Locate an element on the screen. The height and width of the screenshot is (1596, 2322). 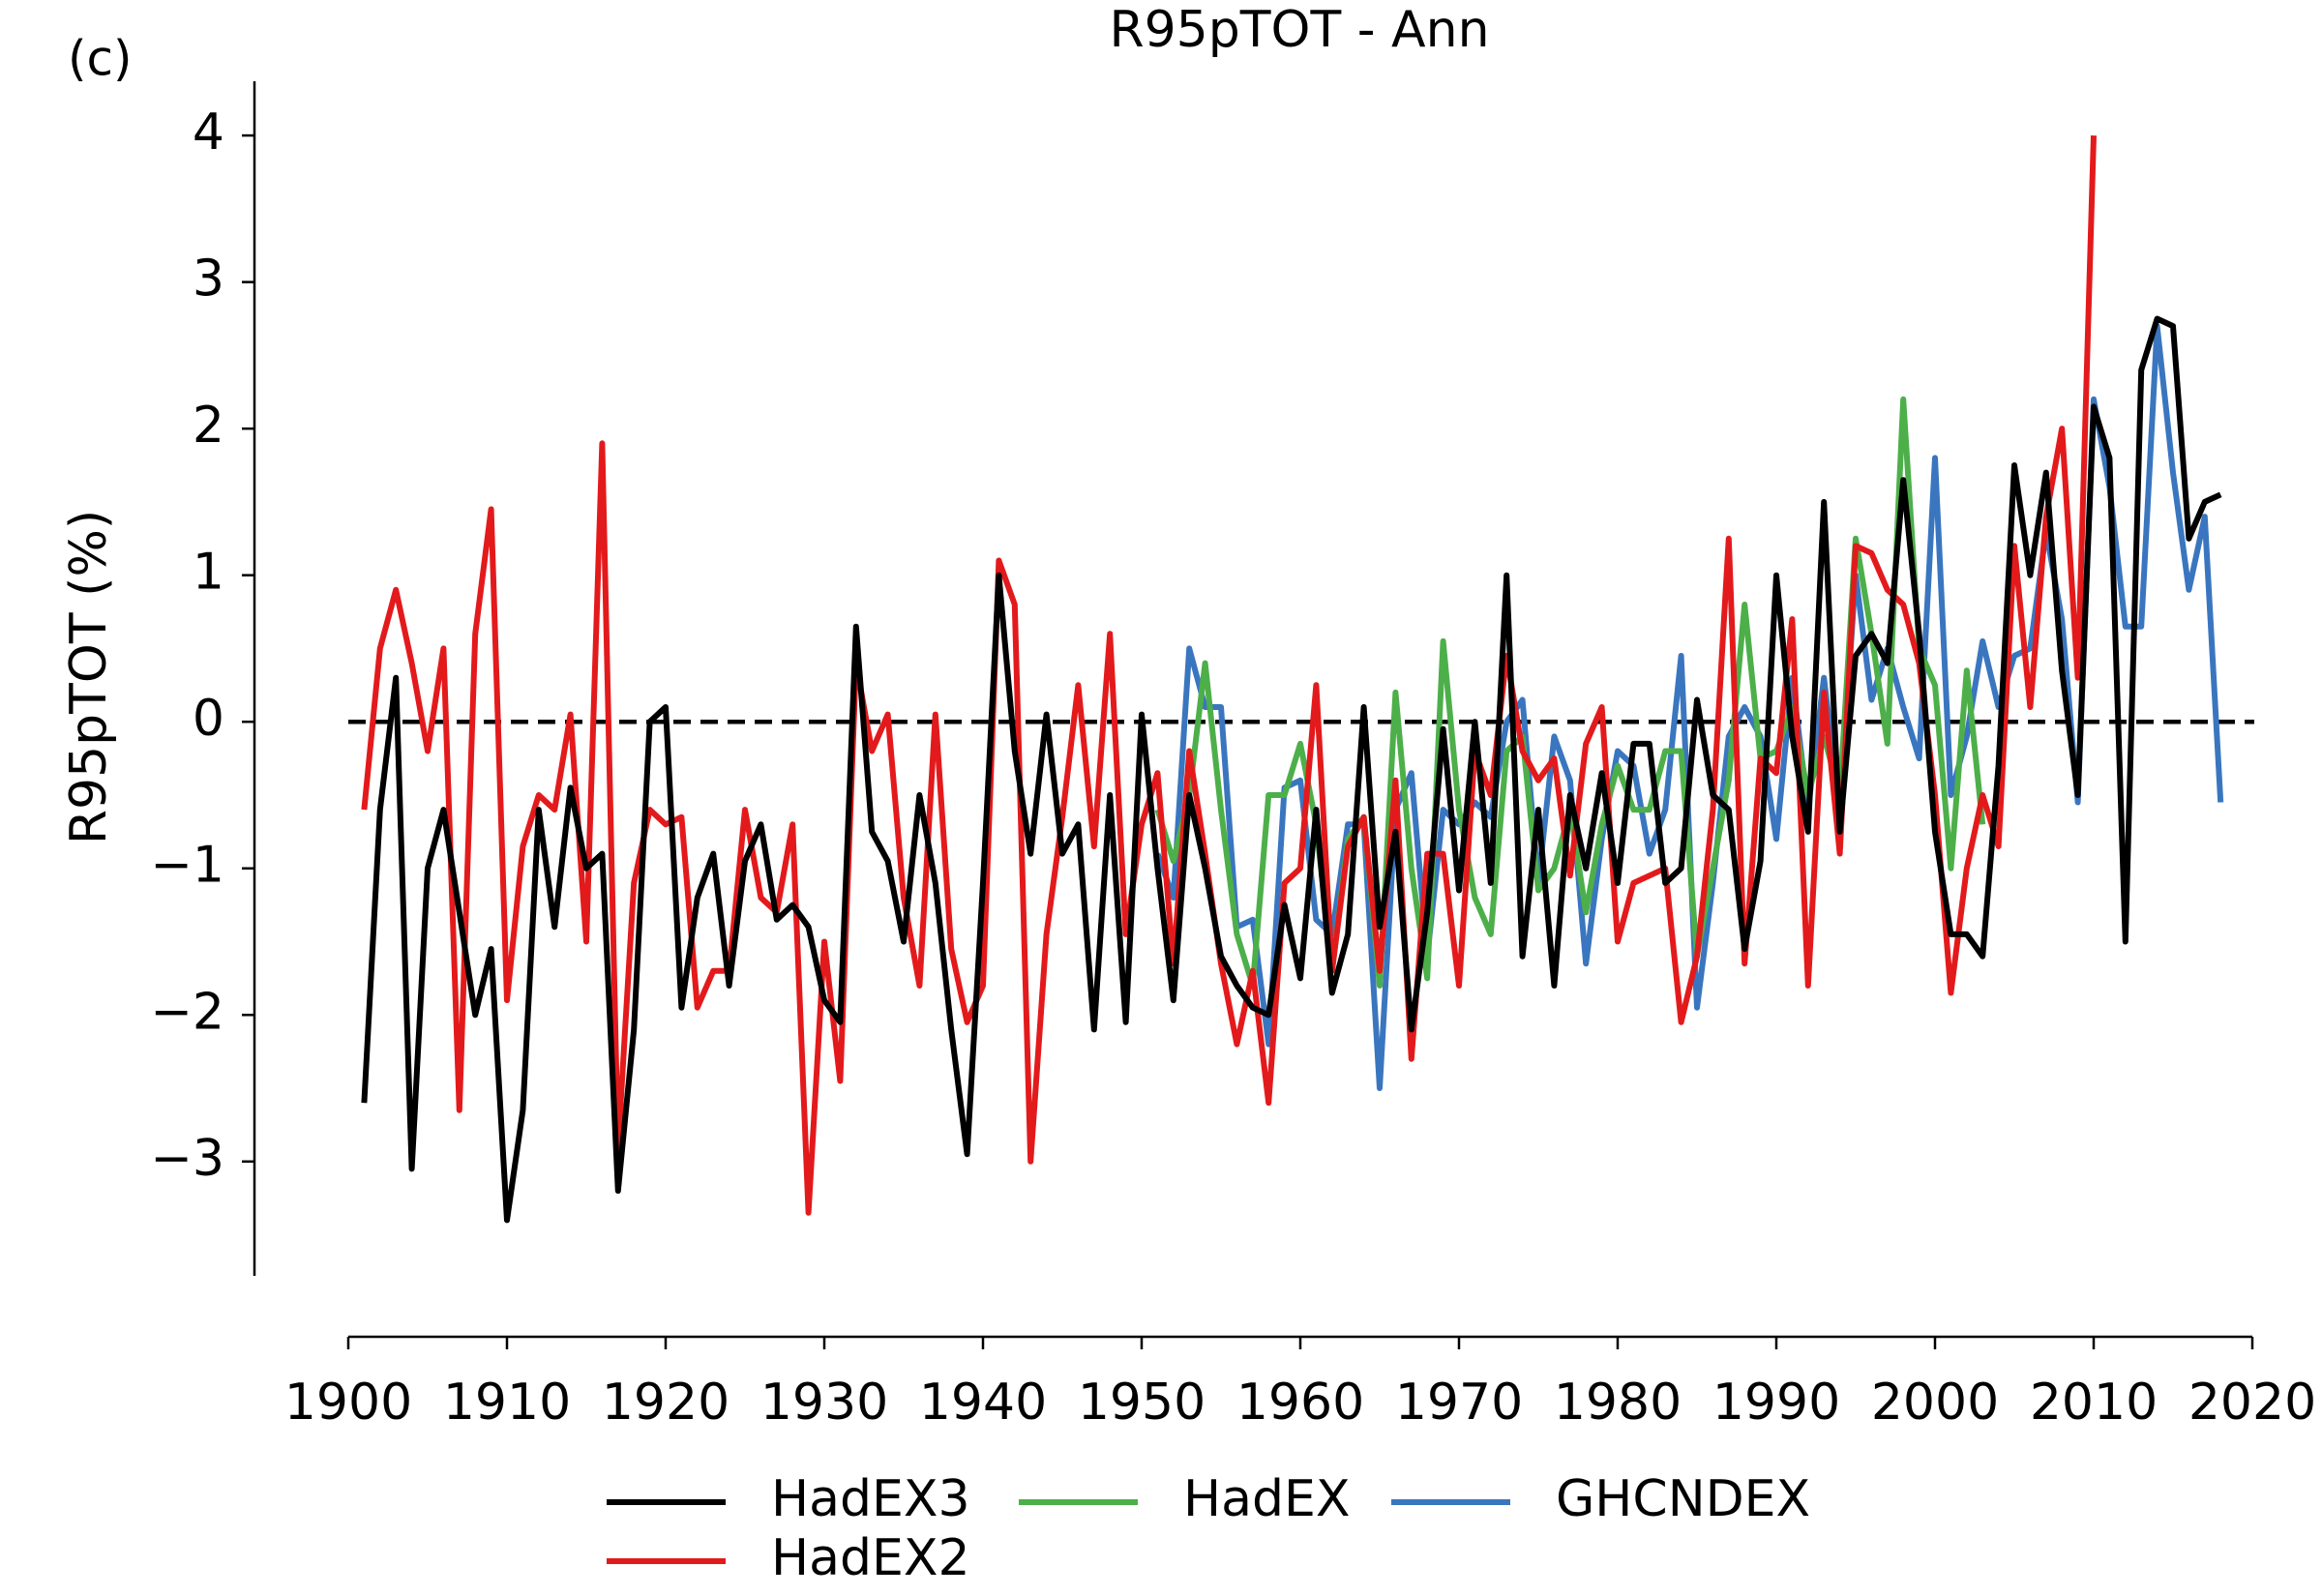
x-tick-label: 2010 is located at coordinates (2094, 1403).